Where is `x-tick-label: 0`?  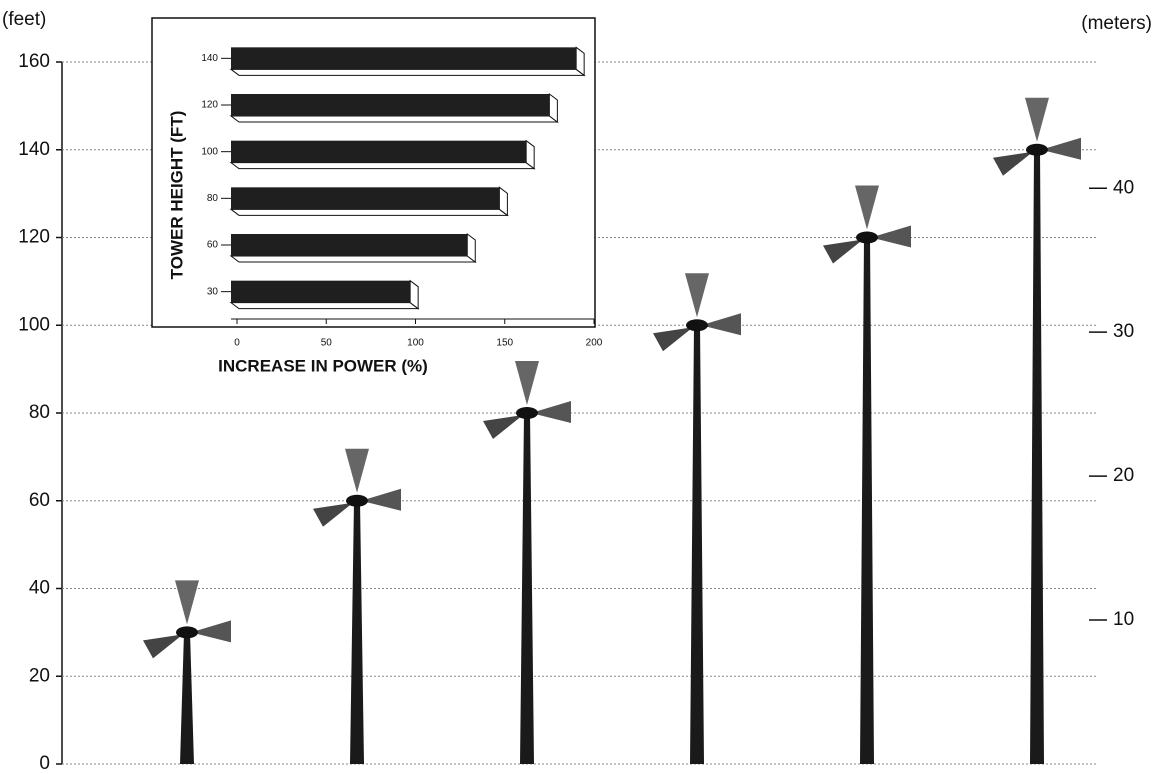 x-tick-label: 0 is located at coordinates (237, 343).